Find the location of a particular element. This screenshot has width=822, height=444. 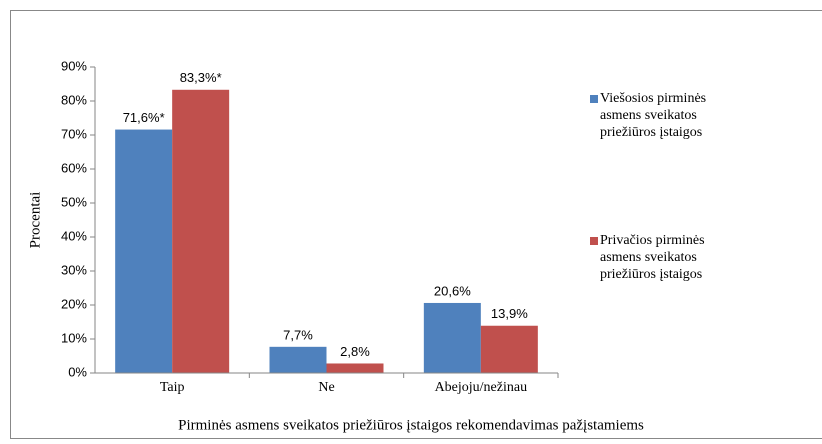

x-tick-label: Ne is located at coordinates (326, 387).